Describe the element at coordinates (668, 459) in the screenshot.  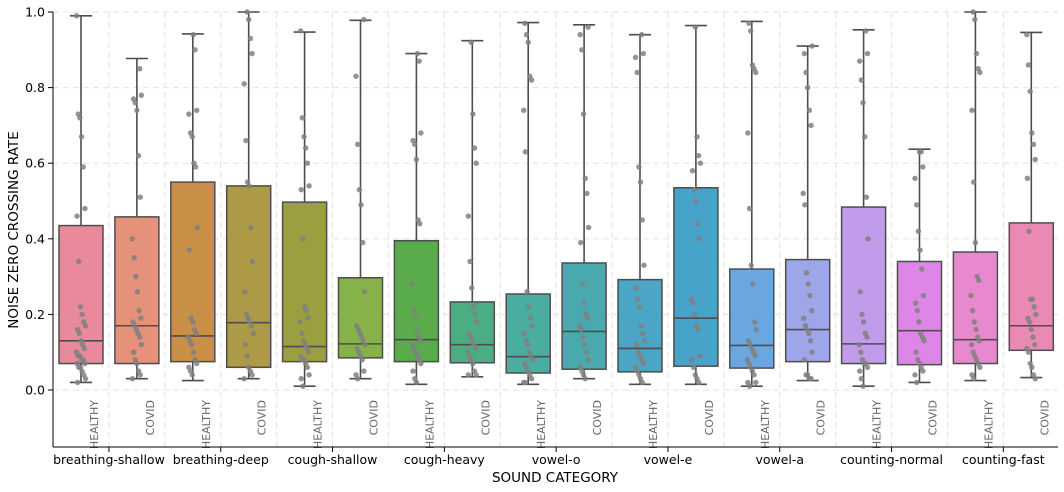
I see `x-tick-label: vowel-e` at that location.